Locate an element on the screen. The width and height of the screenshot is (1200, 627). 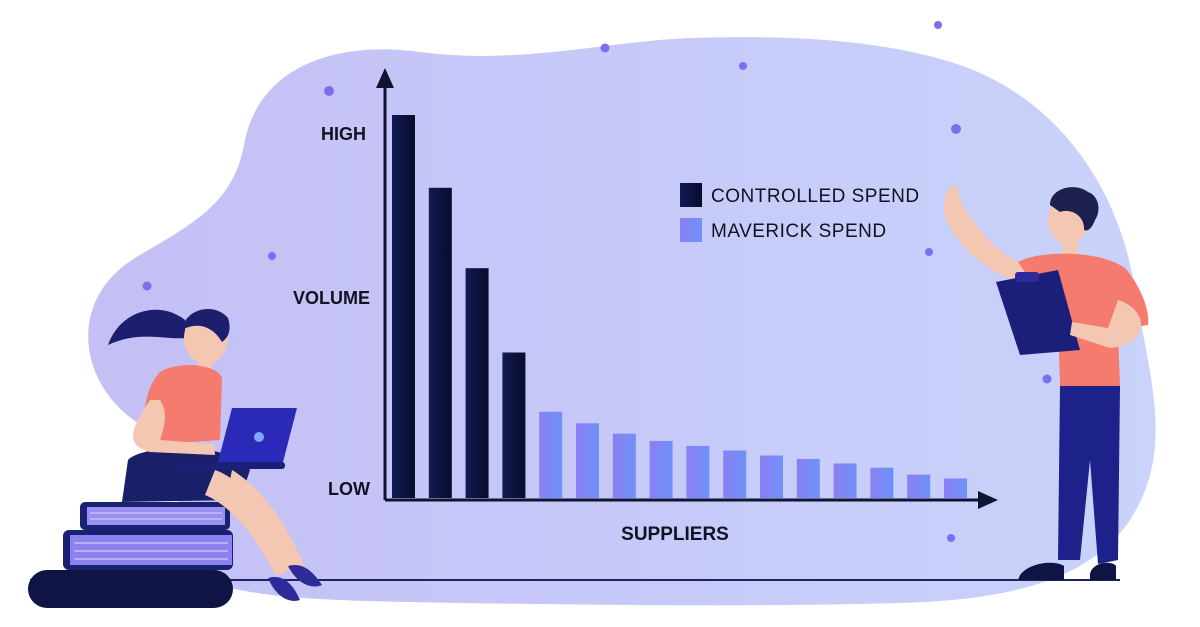
x-axis-arrow is located at coordinates (988, 500).